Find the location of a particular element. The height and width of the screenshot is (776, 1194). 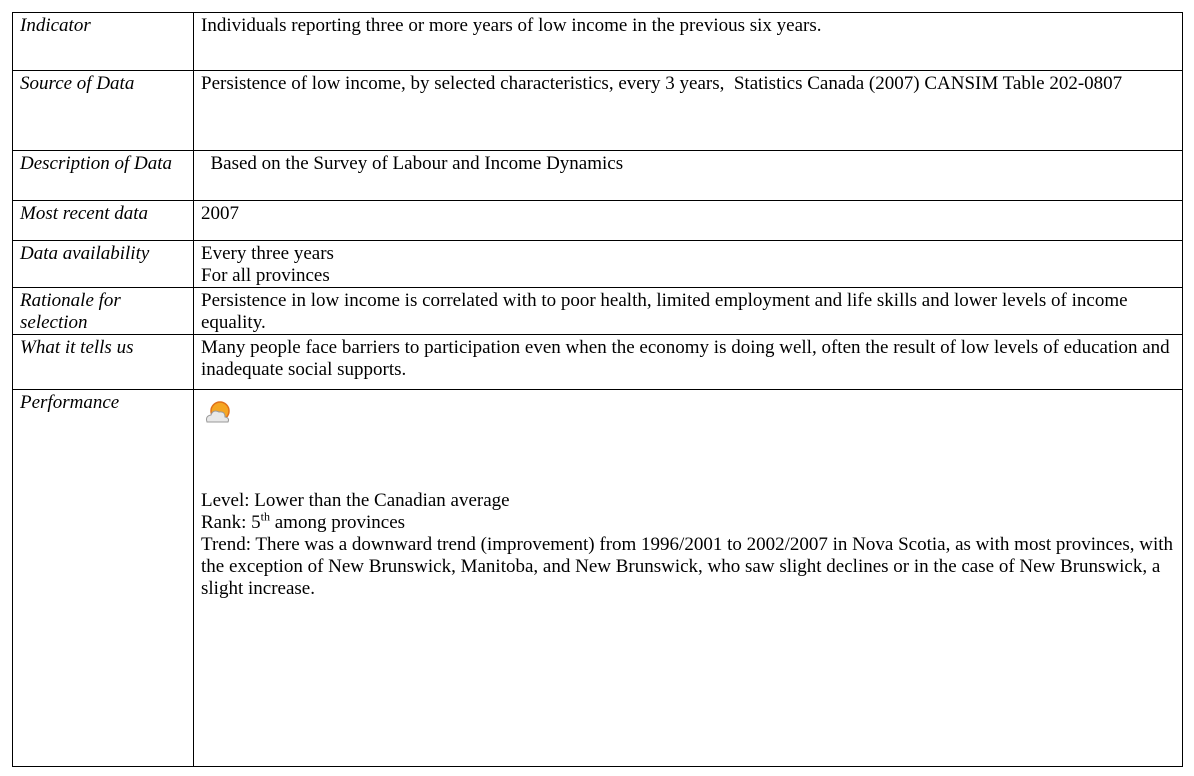

row-label: Most recent data is located at coordinates (103, 220).